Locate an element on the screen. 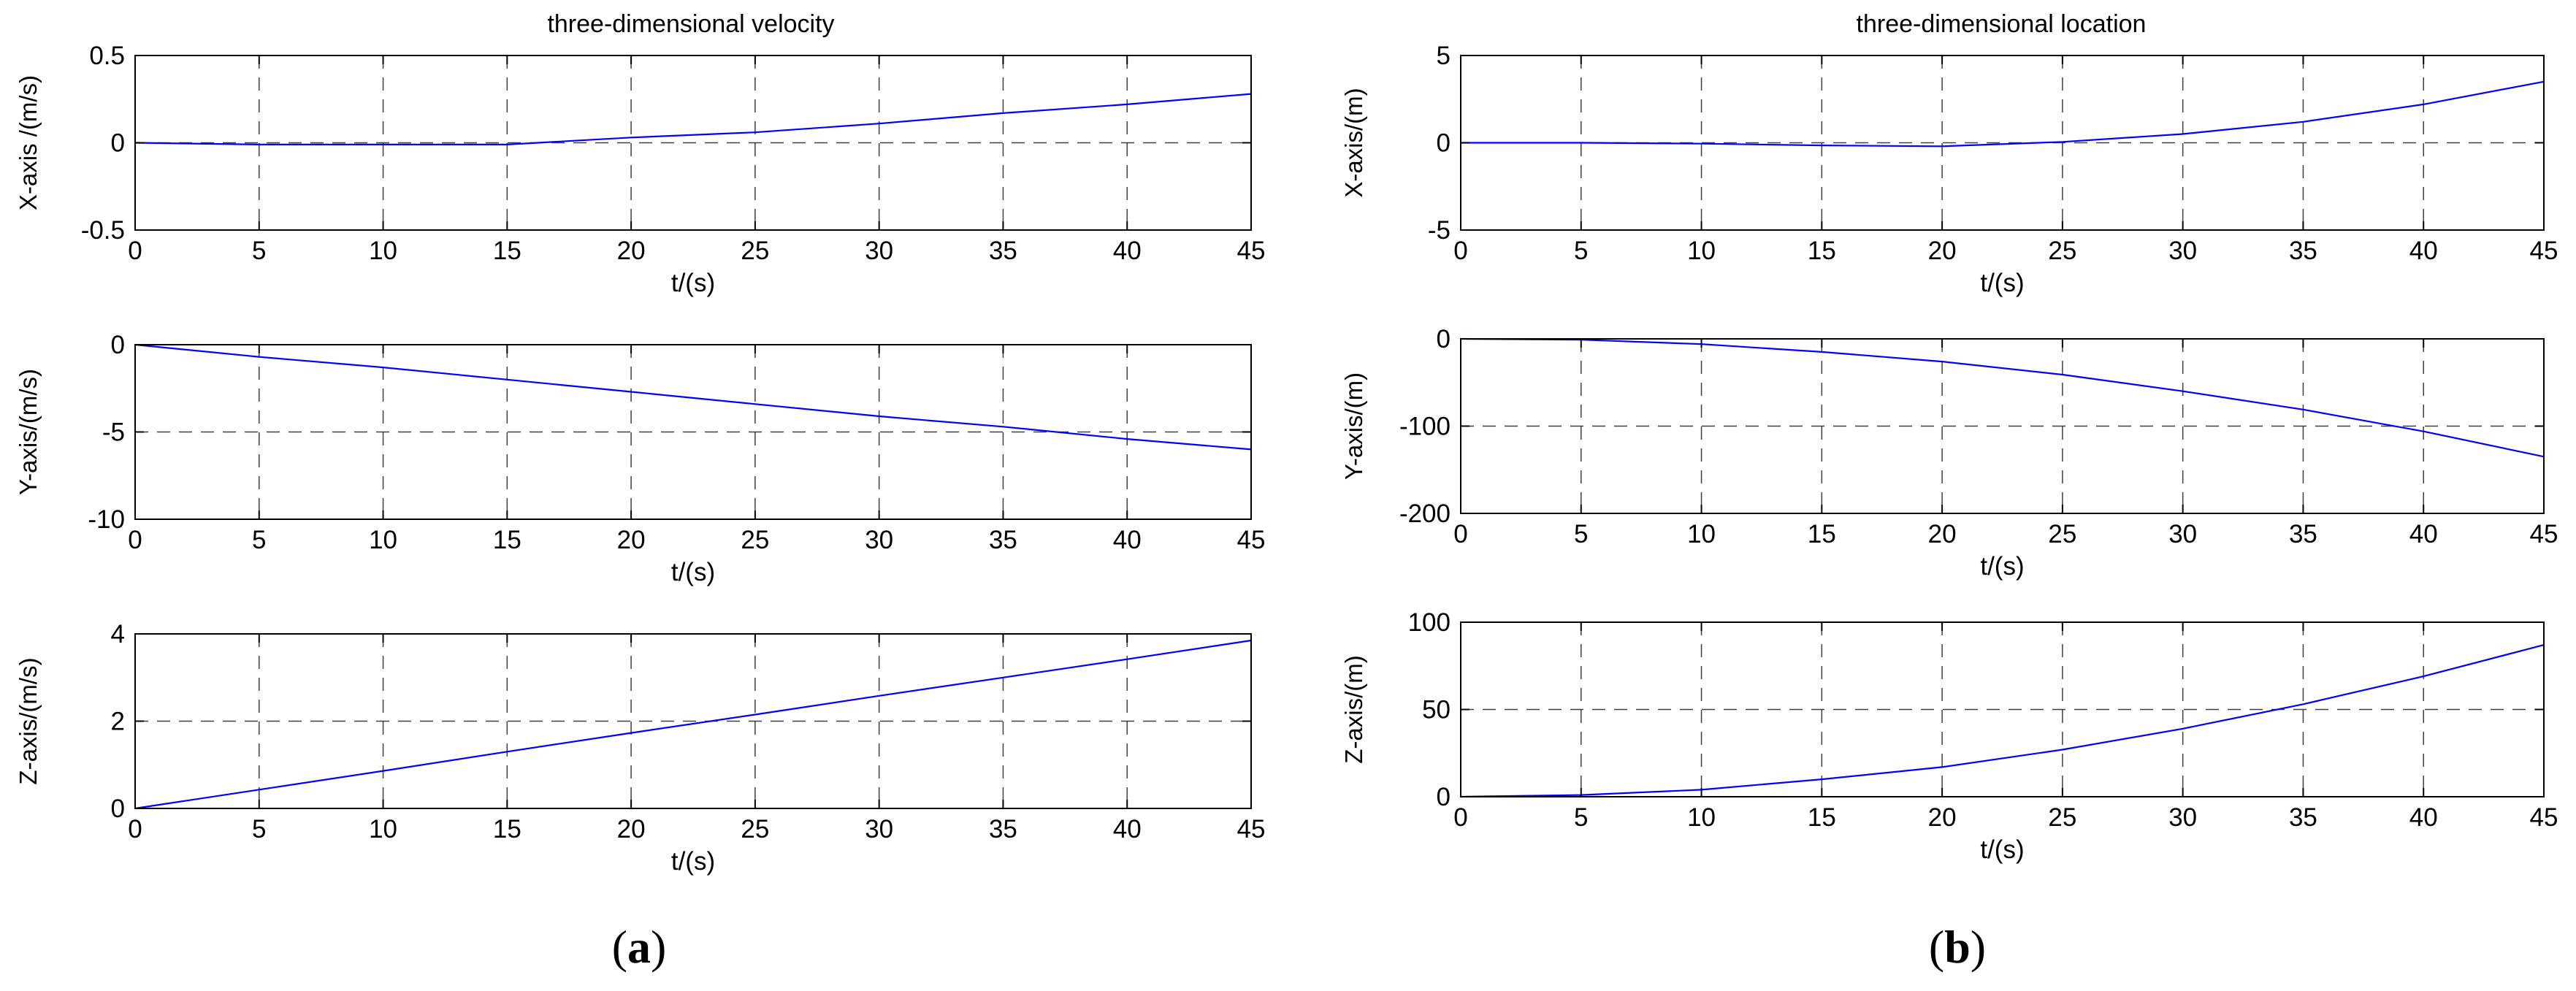  location-x-xaxis-label: t/(s) is located at coordinates (2002, 283).